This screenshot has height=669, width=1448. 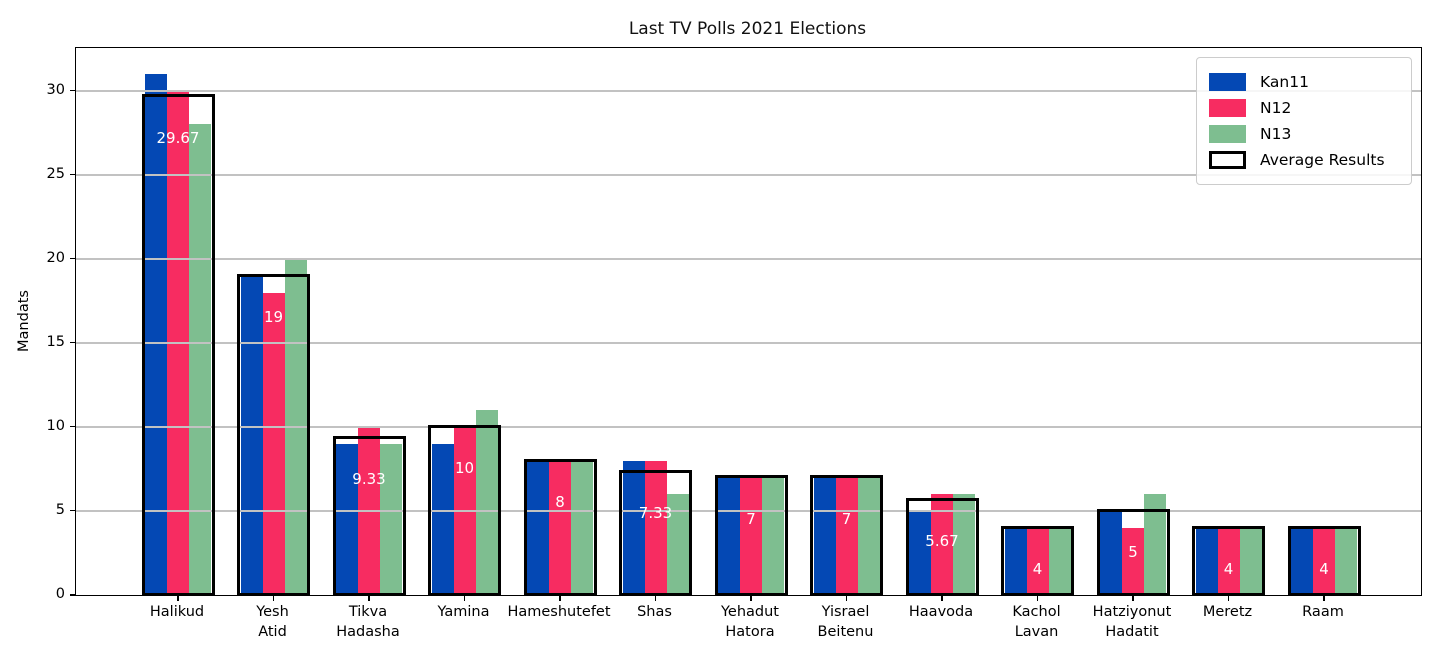 What do you see at coordinates (845, 632) in the screenshot?
I see `x-tick-label-line: Beitenu` at bounding box center [845, 632].